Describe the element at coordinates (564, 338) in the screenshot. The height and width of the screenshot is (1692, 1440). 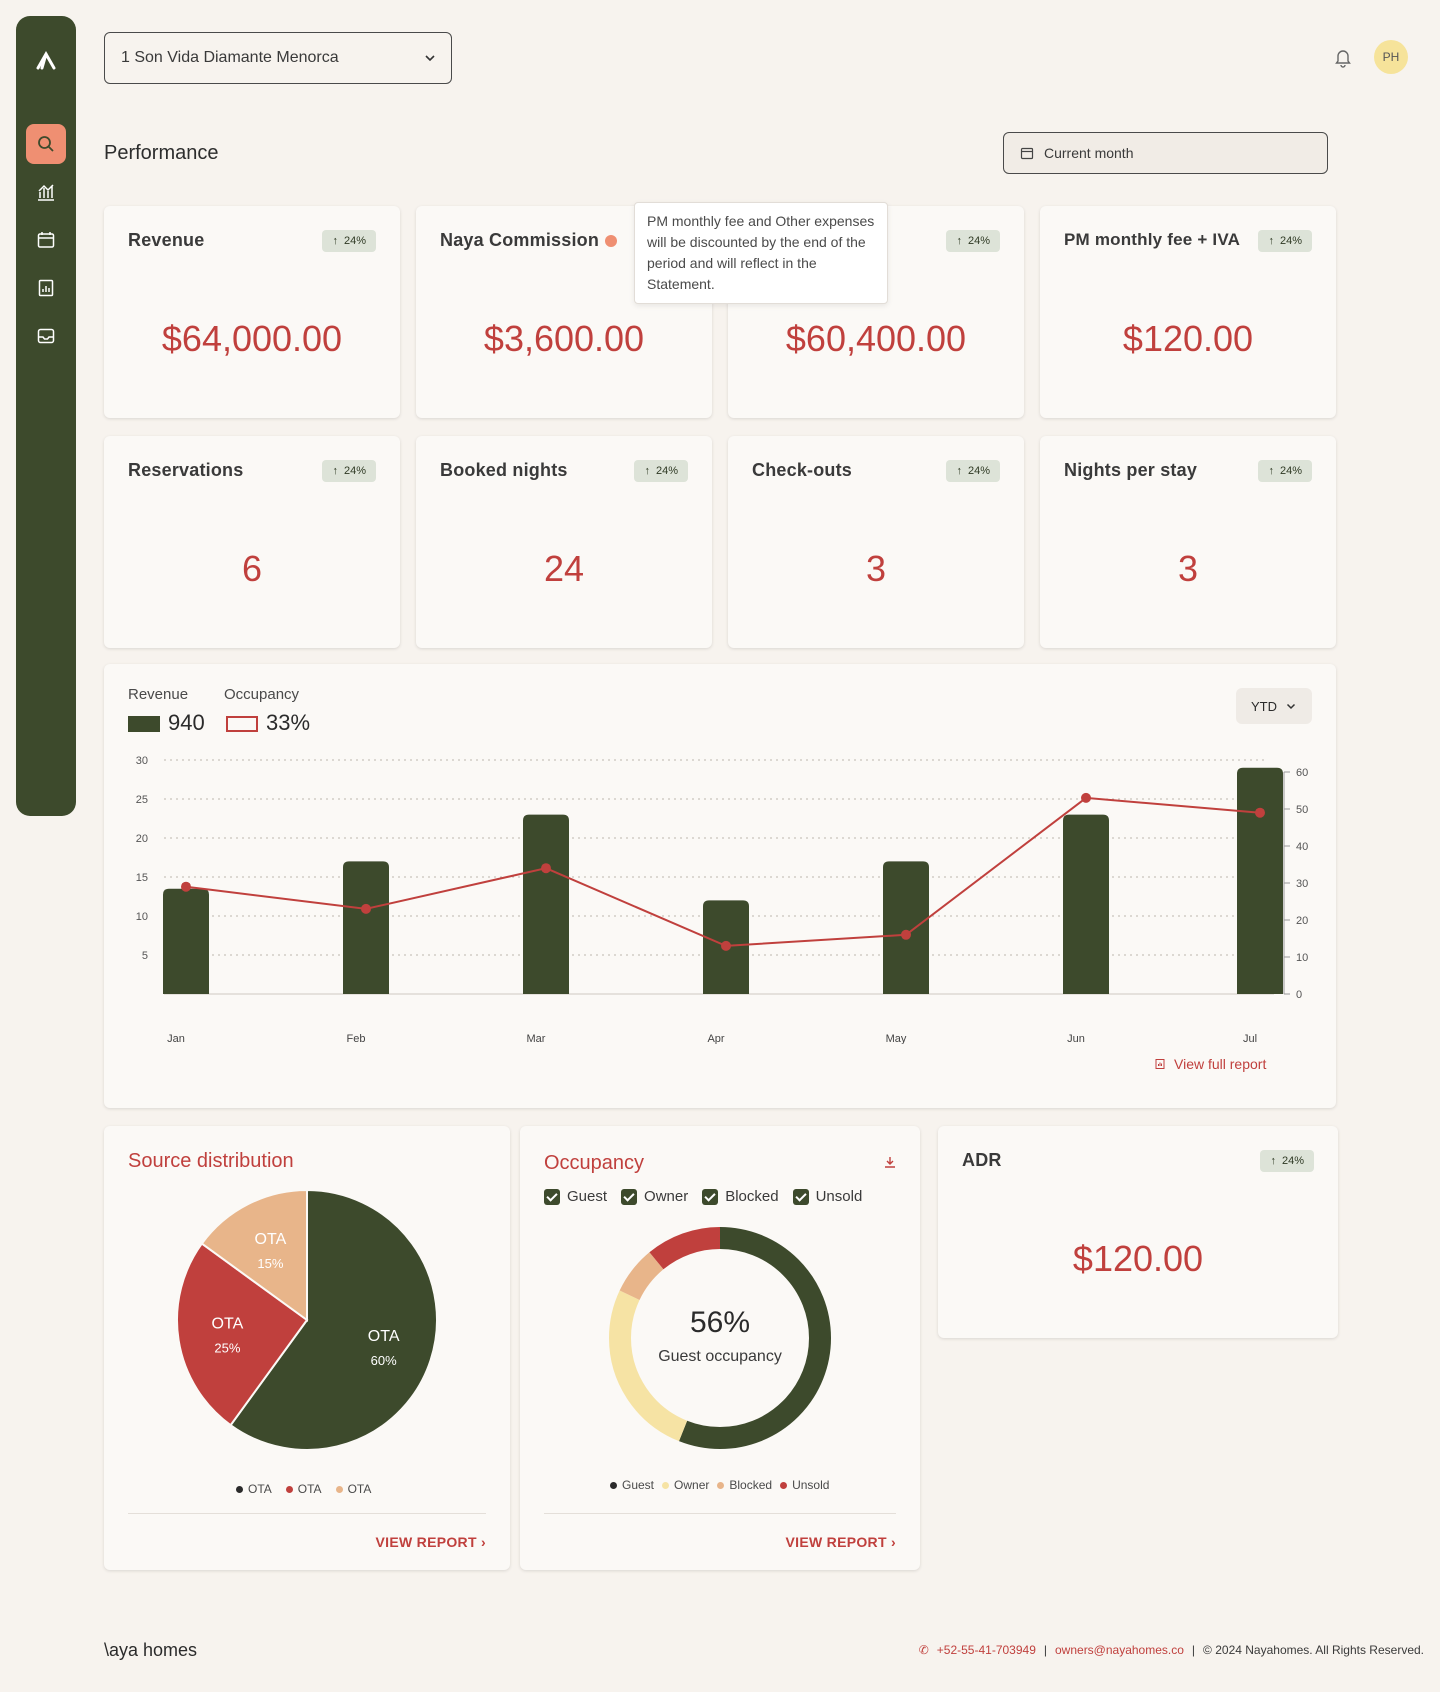
I see `kpi-value: $3,600.00` at that location.